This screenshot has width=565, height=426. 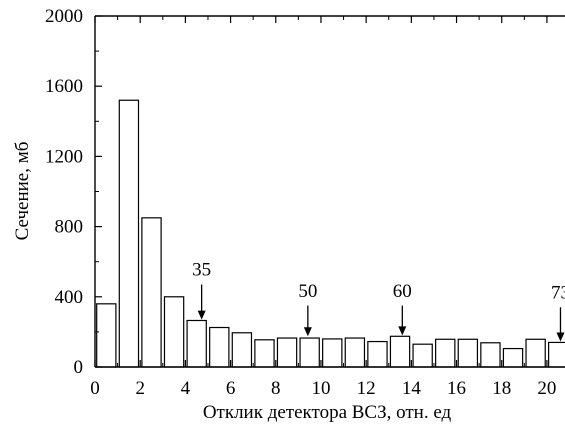 What do you see at coordinates (64, 16) in the screenshot?
I see `y-tick-label: 2000` at bounding box center [64, 16].